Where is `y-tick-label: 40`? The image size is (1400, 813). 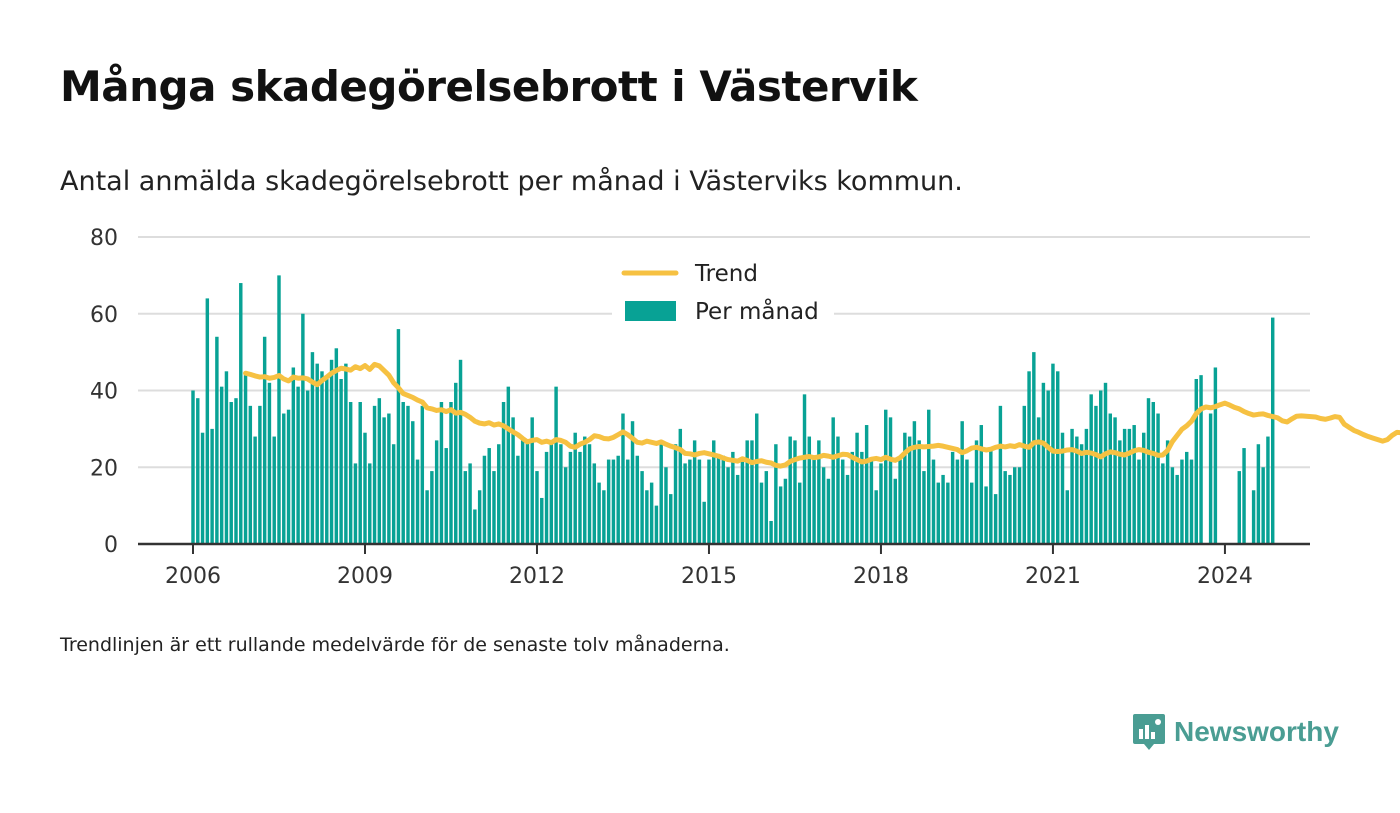
y-tick-label: 40 is located at coordinates (104, 392).